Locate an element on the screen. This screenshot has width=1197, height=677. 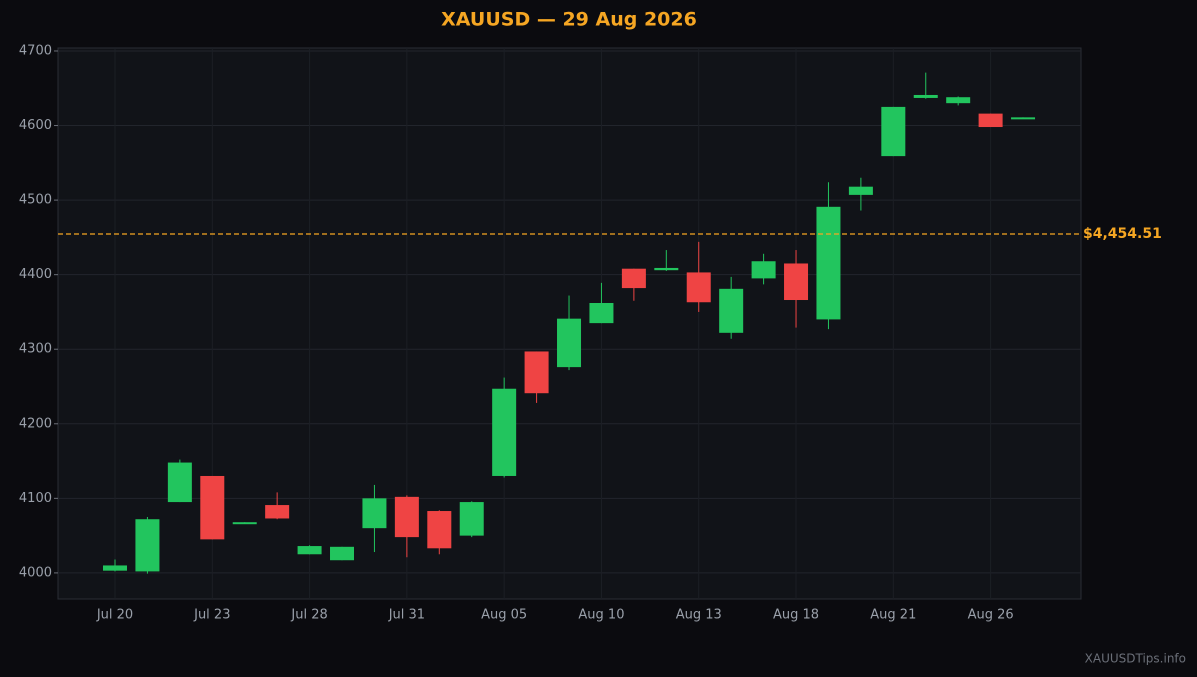
y-tick-label: 4100 is located at coordinates (35, 498).